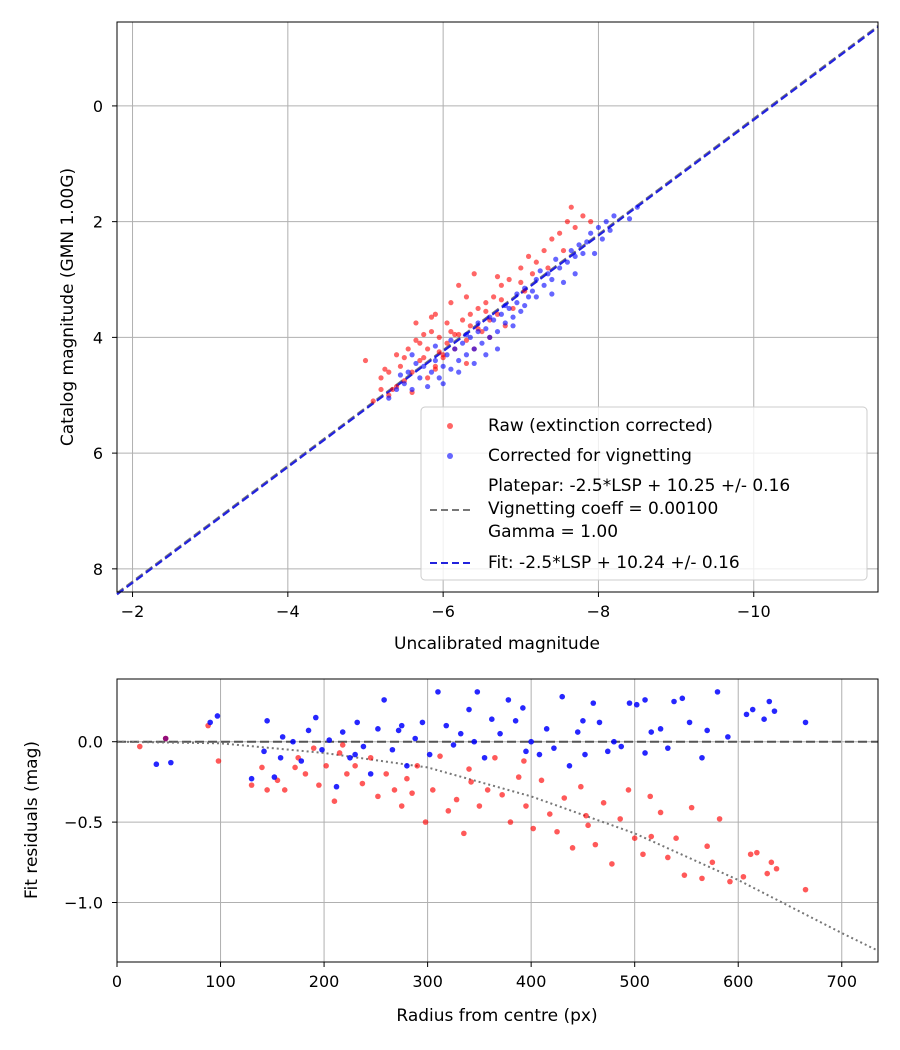  I want to click on bottom-scatter-points, so click(472, 791).